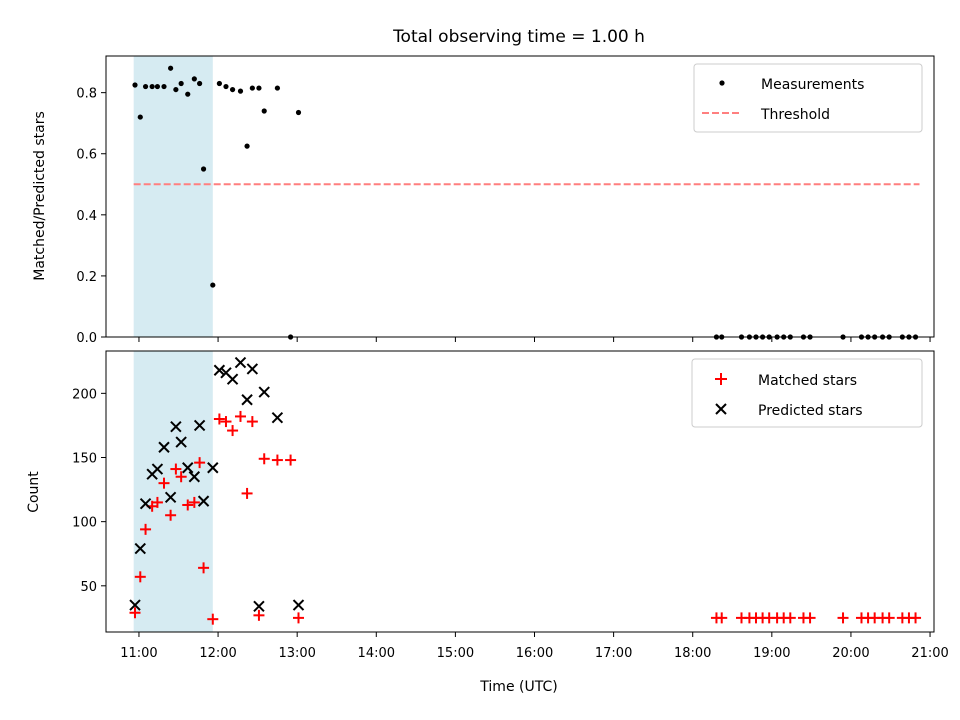 The width and height of the screenshot is (960, 720). I want to click on x-tick-label: 15:00, so click(455, 653).